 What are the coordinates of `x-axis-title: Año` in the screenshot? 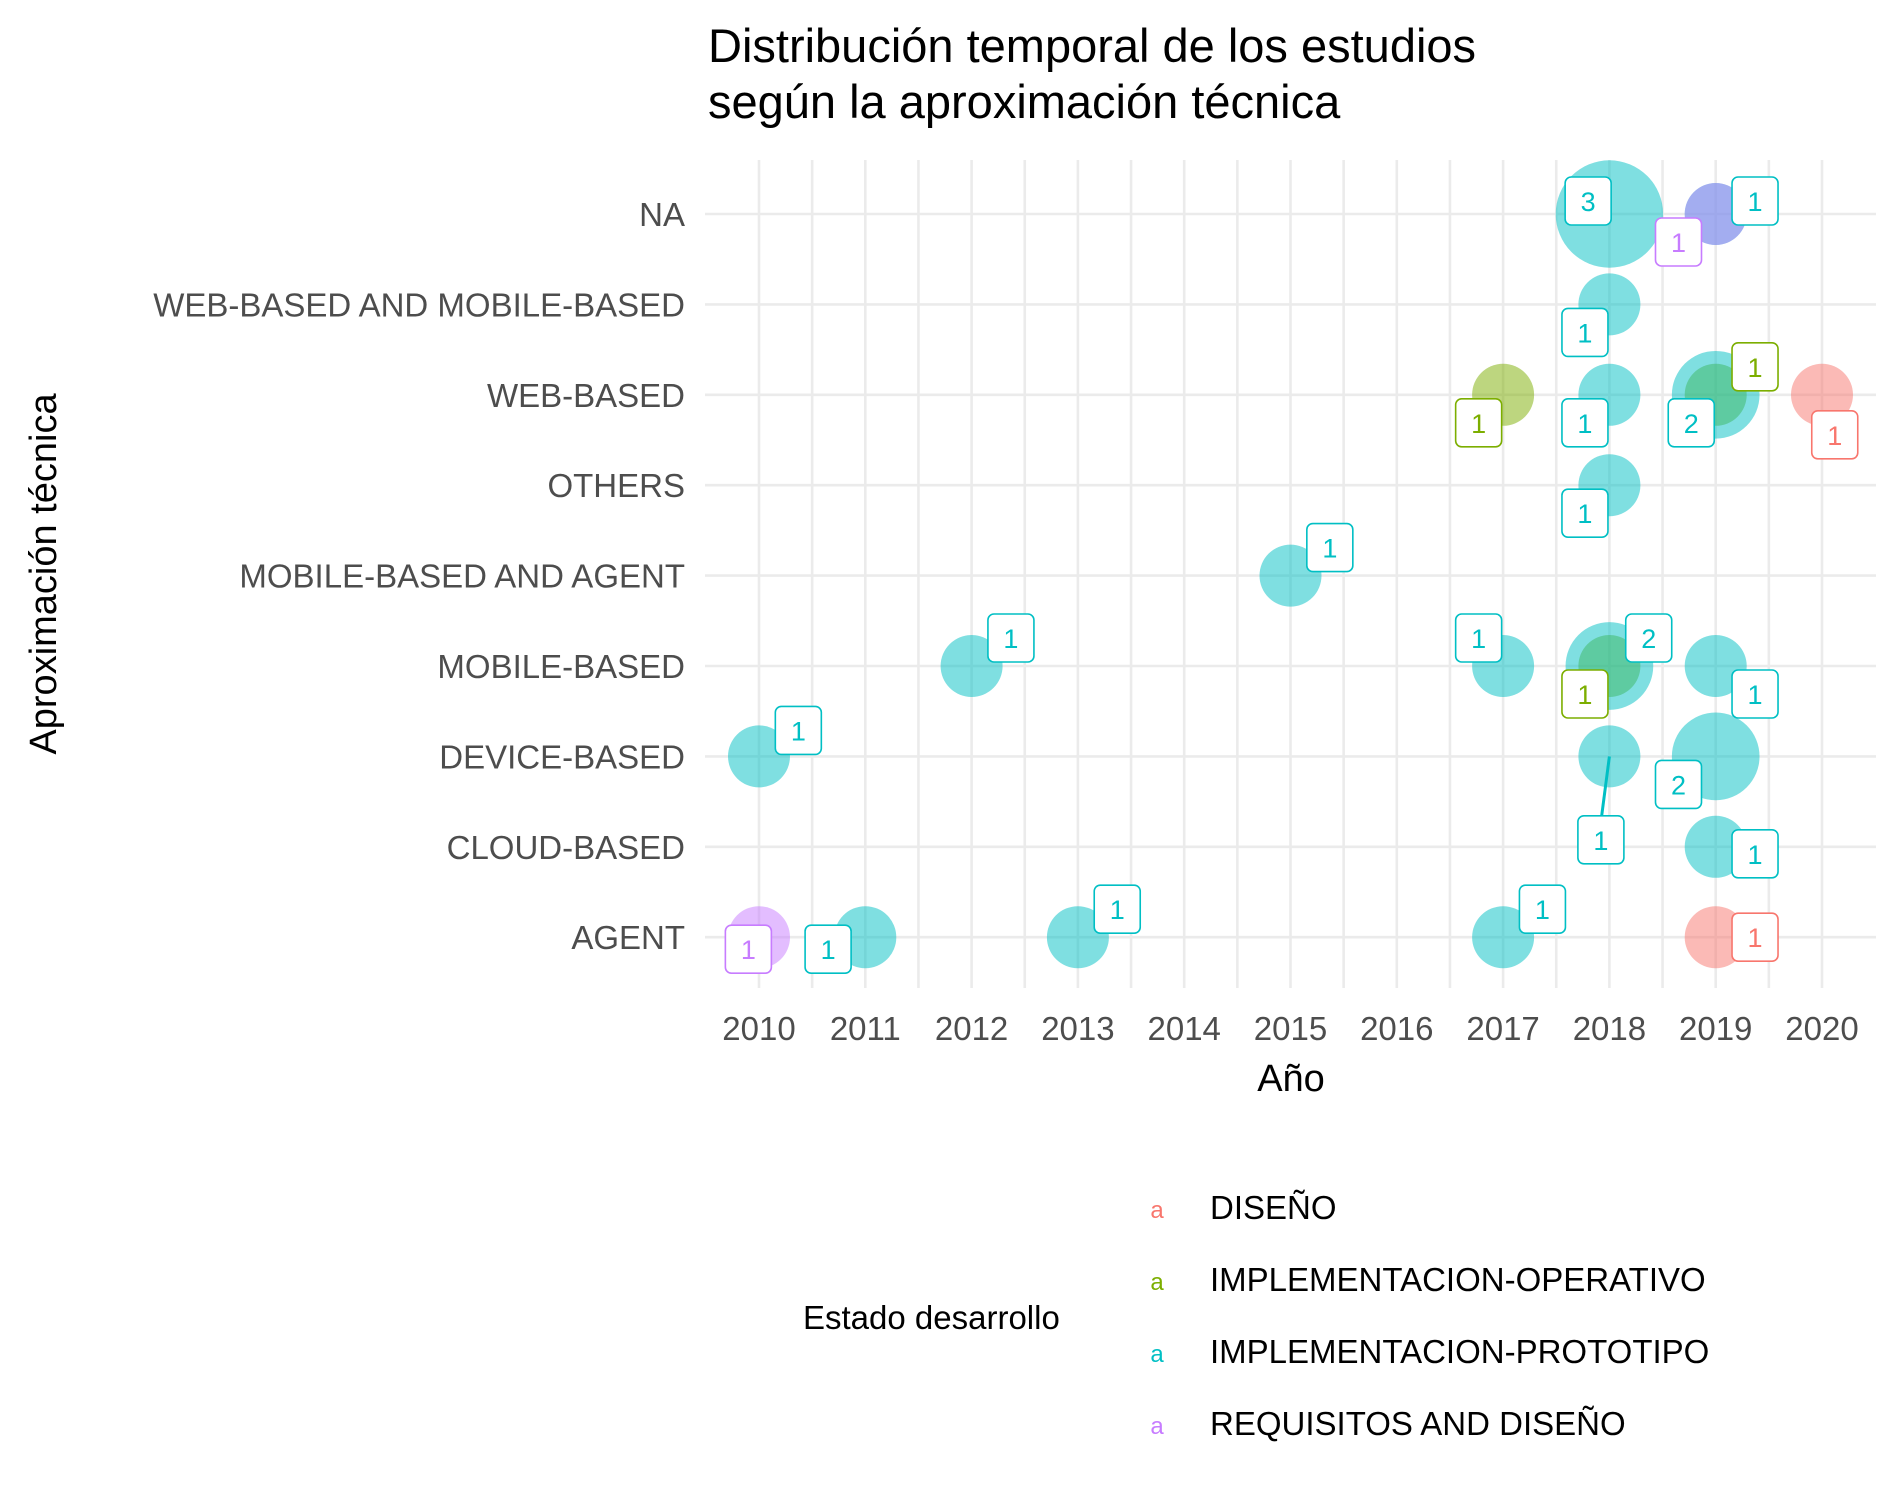 It's located at (1291, 1079).